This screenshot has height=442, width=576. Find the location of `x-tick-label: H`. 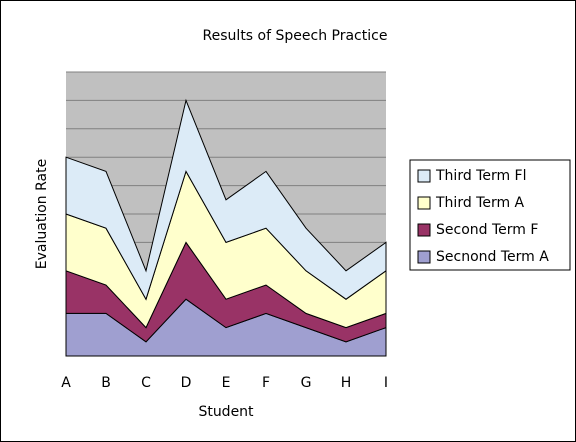

x-tick-label: H is located at coordinates (346, 383).